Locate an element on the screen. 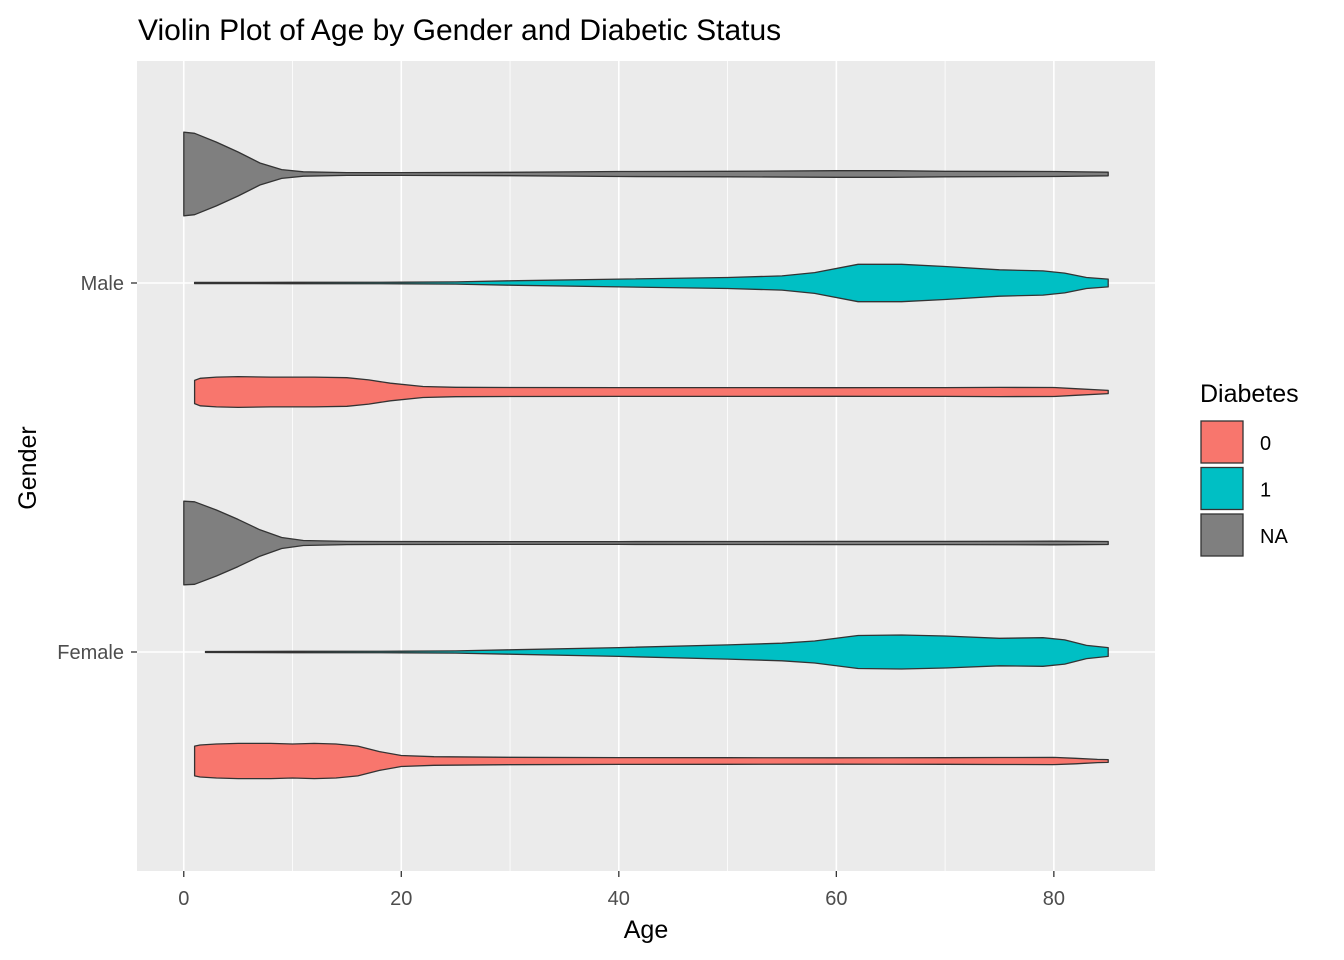 The width and height of the screenshot is (1344, 960). violin-male-na is located at coordinates (646, 174).